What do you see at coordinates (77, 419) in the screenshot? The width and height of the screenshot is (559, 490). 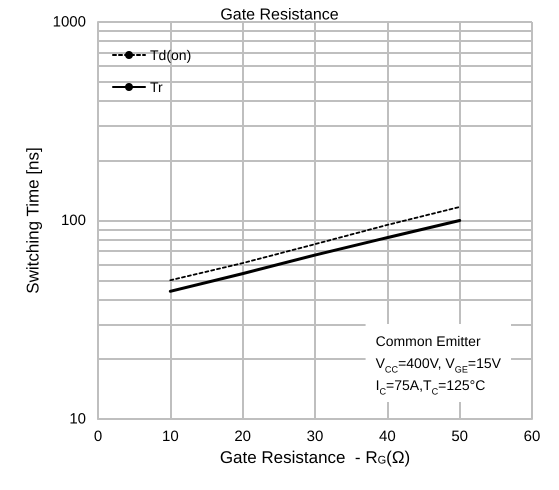 I see `y-tick-label: 10` at bounding box center [77, 419].